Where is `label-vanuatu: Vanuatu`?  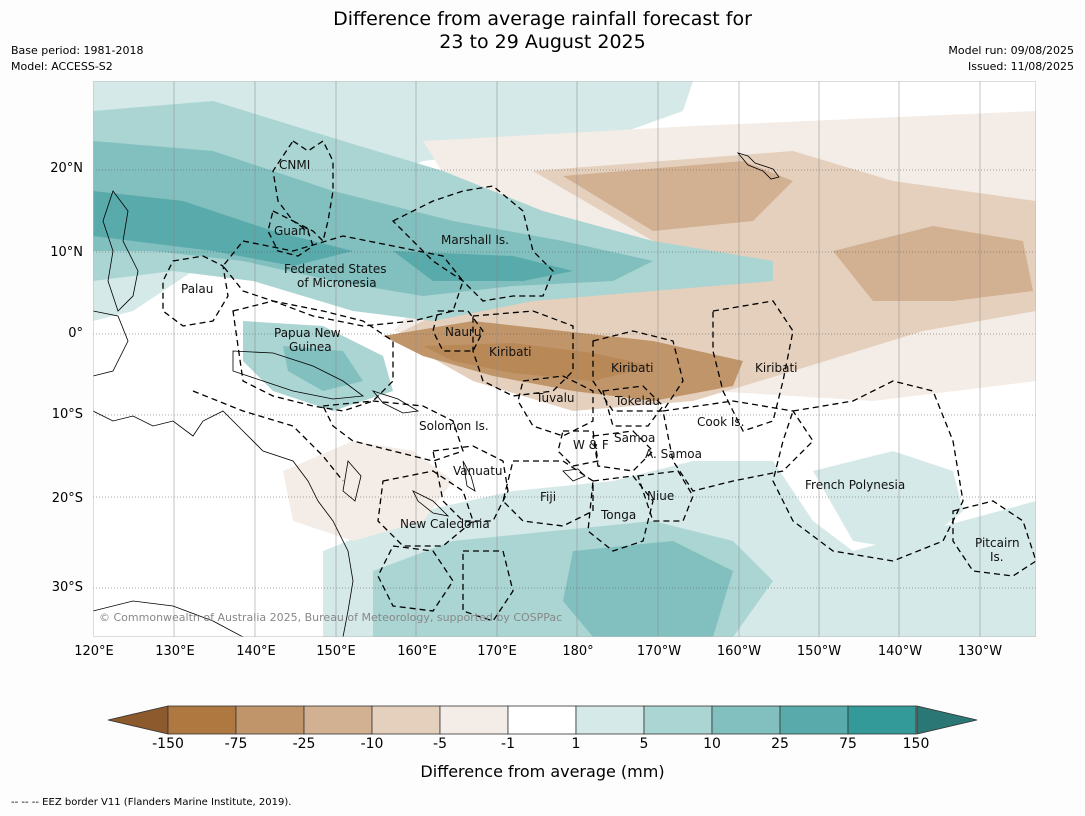 label-vanuatu: Vanuatu is located at coordinates (478, 471).